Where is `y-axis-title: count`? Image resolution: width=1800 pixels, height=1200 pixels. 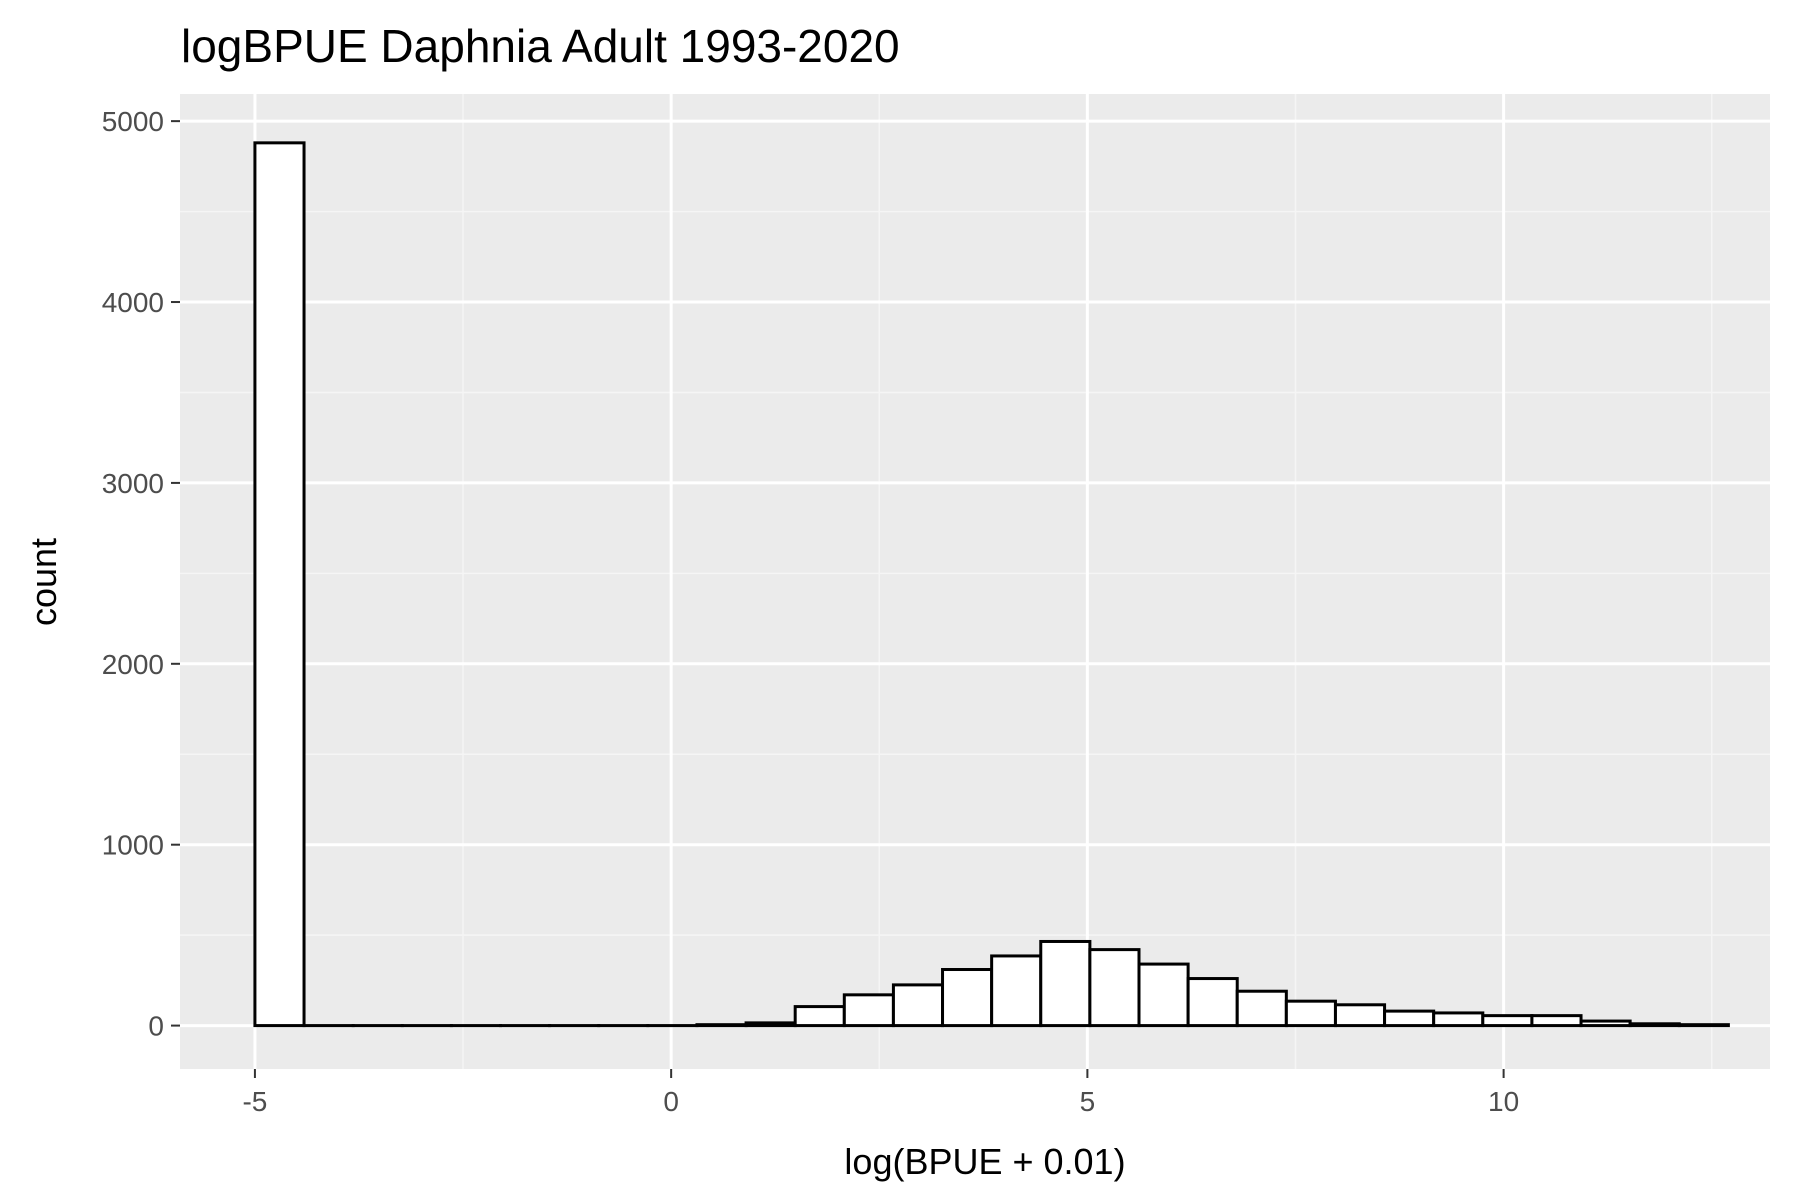
y-axis-title: count is located at coordinates (43, 582).